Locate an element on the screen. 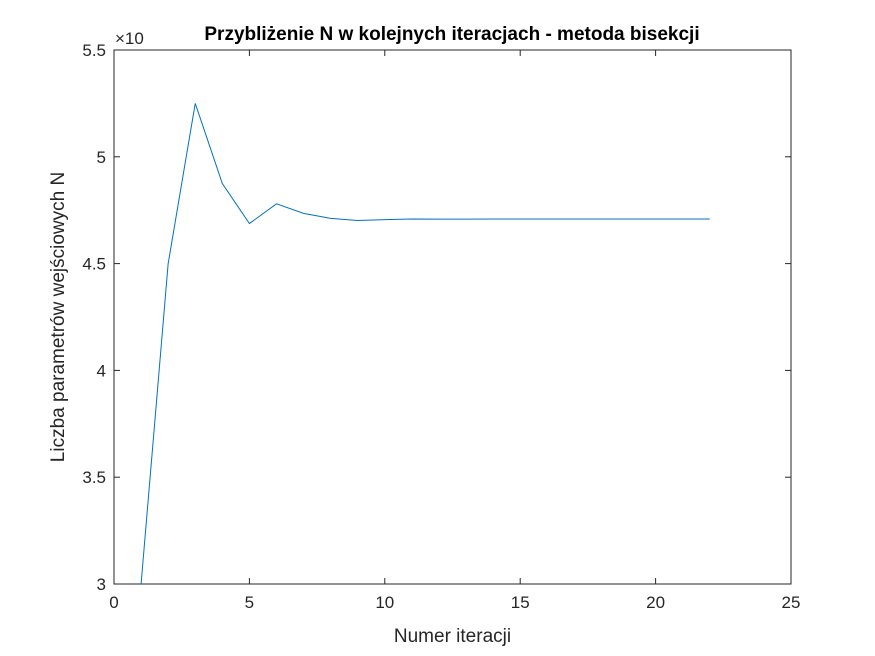 Image resolution: width=875 pixels, height=656 pixels. y-multiplier-label: ×10 is located at coordinates (129, 38).